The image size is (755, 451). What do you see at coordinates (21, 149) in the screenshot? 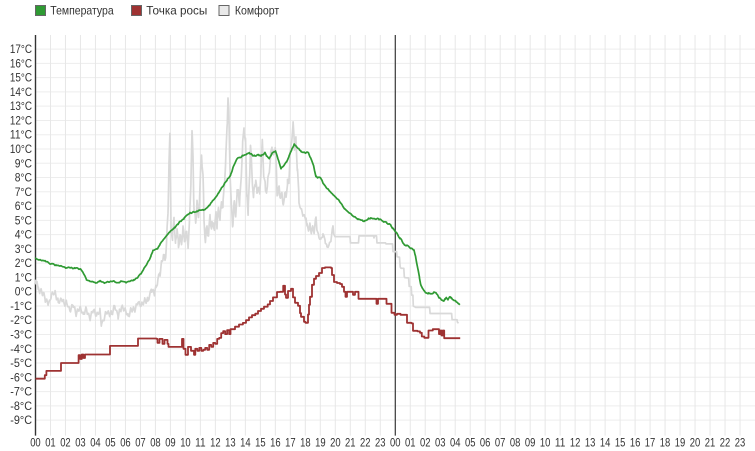
I see `svg-text: 10°C` at bounding box center [21, 149].